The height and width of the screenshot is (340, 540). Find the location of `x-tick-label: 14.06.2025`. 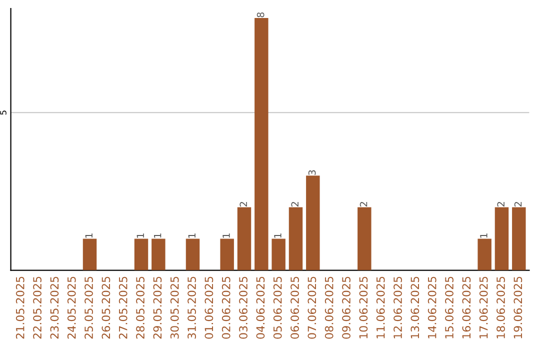

x-tick-label: 14.06.2025 is located at coordinates (432, 307).